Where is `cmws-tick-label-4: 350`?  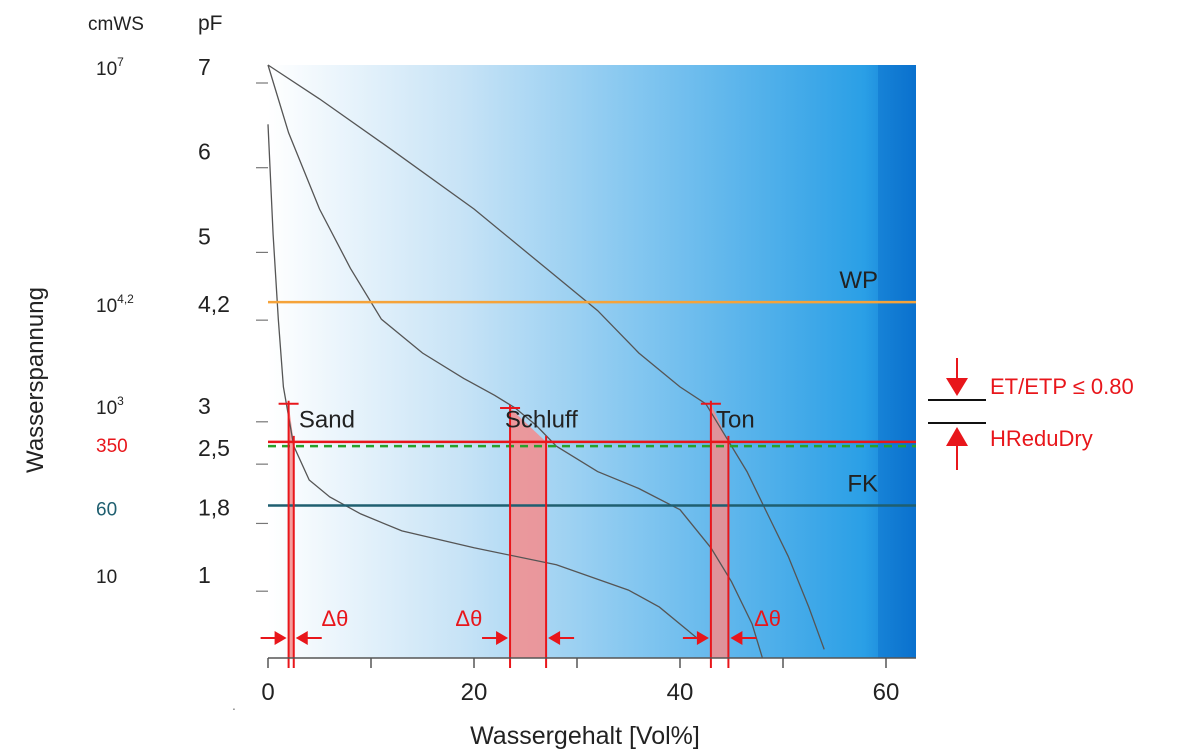 cmws-tick-label-4: 350 is located at coordinates (112, 446).